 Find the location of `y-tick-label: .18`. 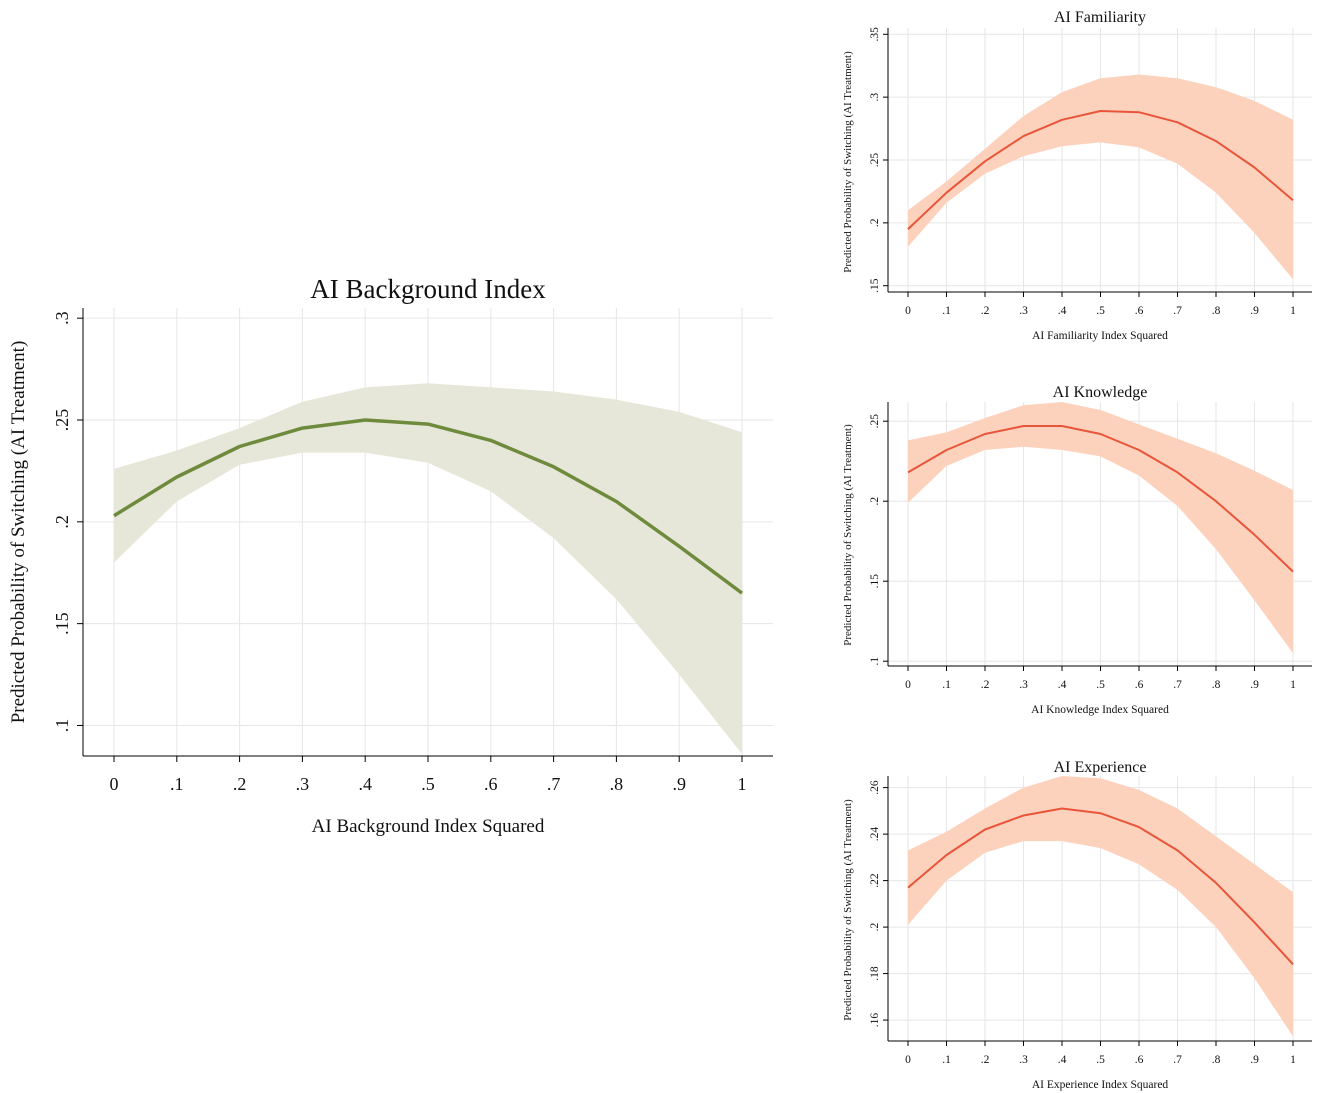

y-tick-label: .18 is located at coordinates (875, 973).